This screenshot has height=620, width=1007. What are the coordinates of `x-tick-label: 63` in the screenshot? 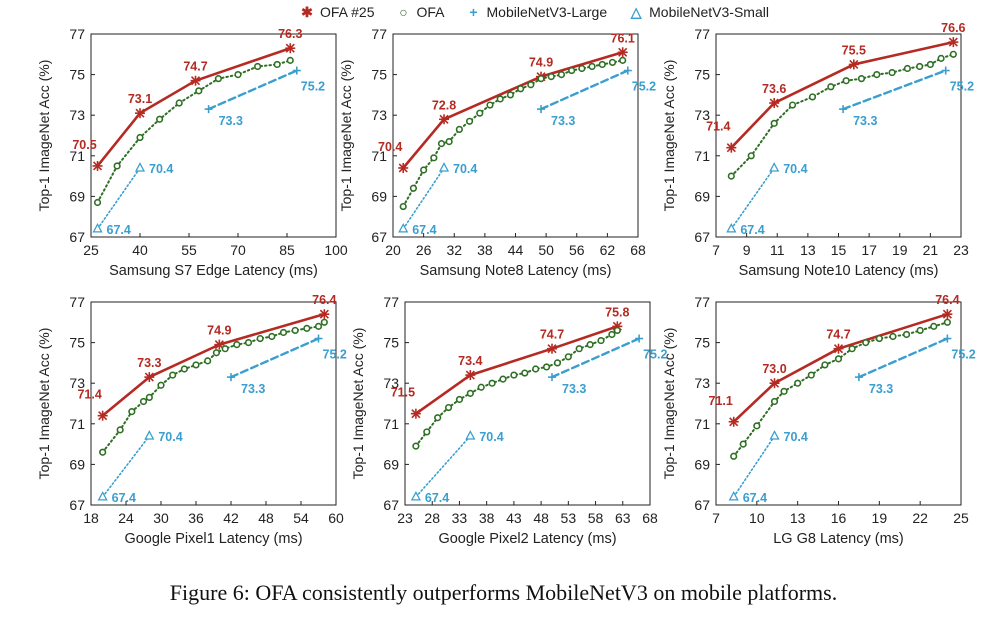 It's located at (623, 518).